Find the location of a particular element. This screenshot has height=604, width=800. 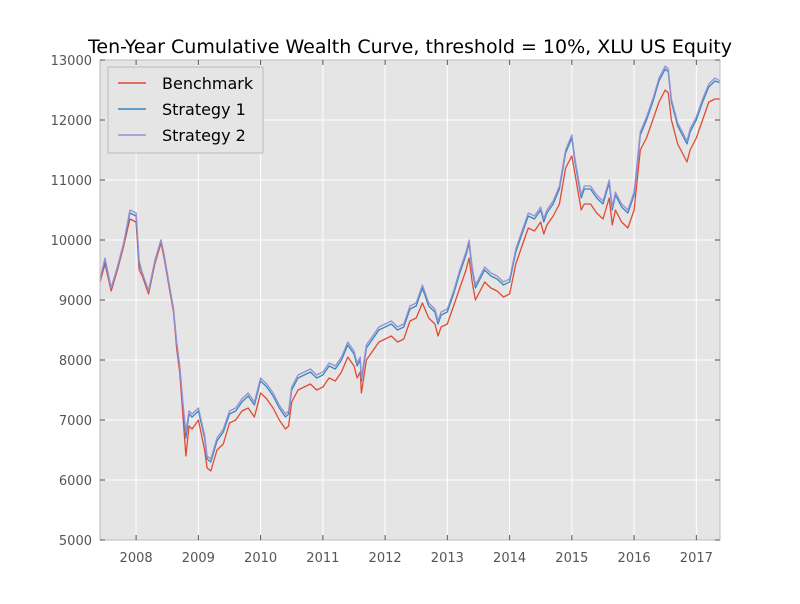

legend-label: Benchmark is located at coordinates (208, 83).